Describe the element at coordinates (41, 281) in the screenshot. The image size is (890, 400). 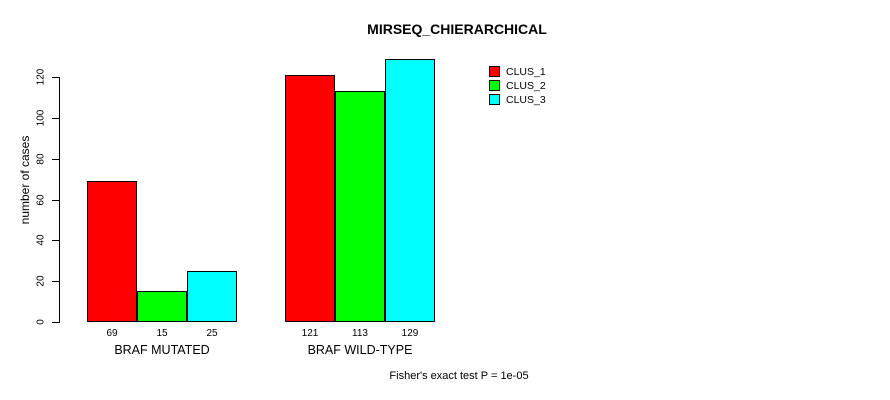
I see `y-axis-tick-label: 20` at that location.